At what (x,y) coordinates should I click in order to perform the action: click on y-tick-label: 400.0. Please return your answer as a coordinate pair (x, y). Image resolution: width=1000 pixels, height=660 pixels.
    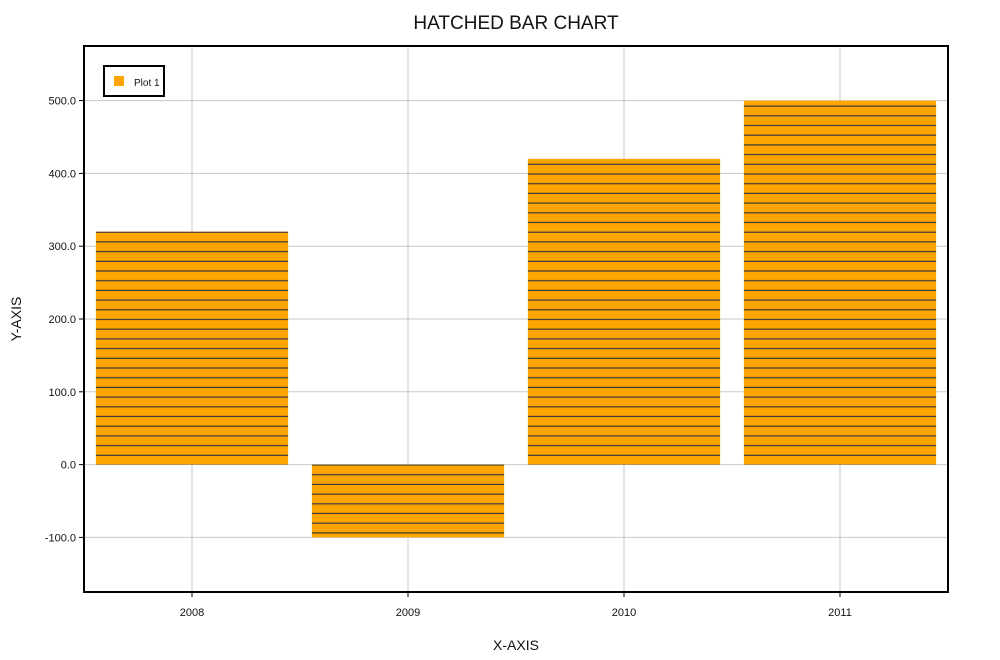
    Looking at the image, I should click on (62, 174).